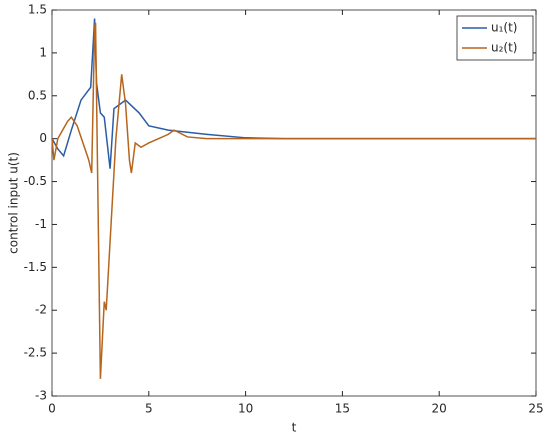 This screenshot has width=550, height=441. What do you see at coordinates (495, 38) in the screenshot?
I see `legend-box` at bounding box center [495, 38].